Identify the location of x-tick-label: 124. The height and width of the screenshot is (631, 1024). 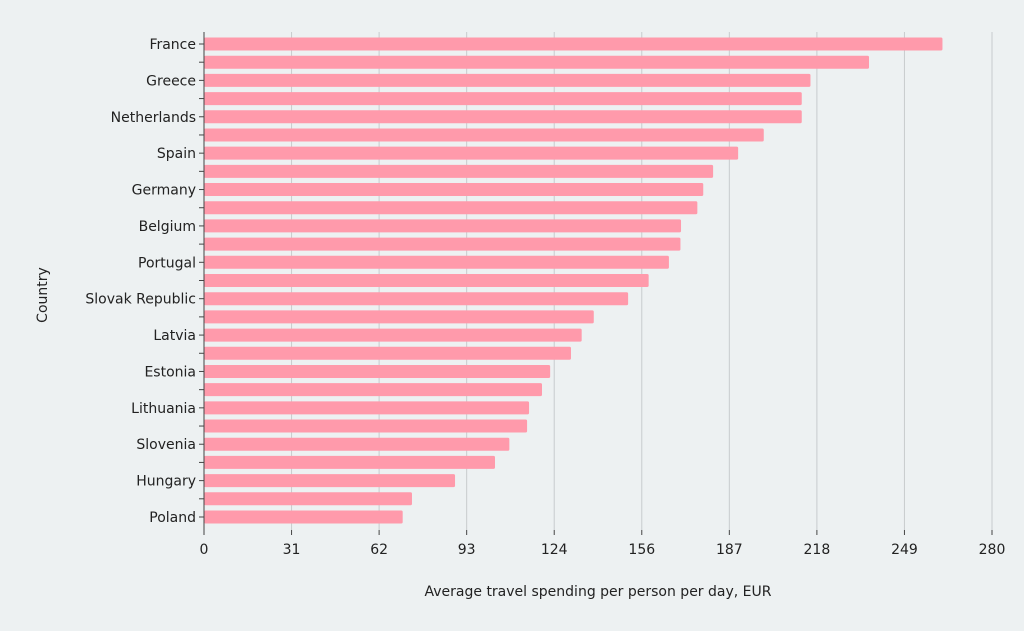
(554, 550).